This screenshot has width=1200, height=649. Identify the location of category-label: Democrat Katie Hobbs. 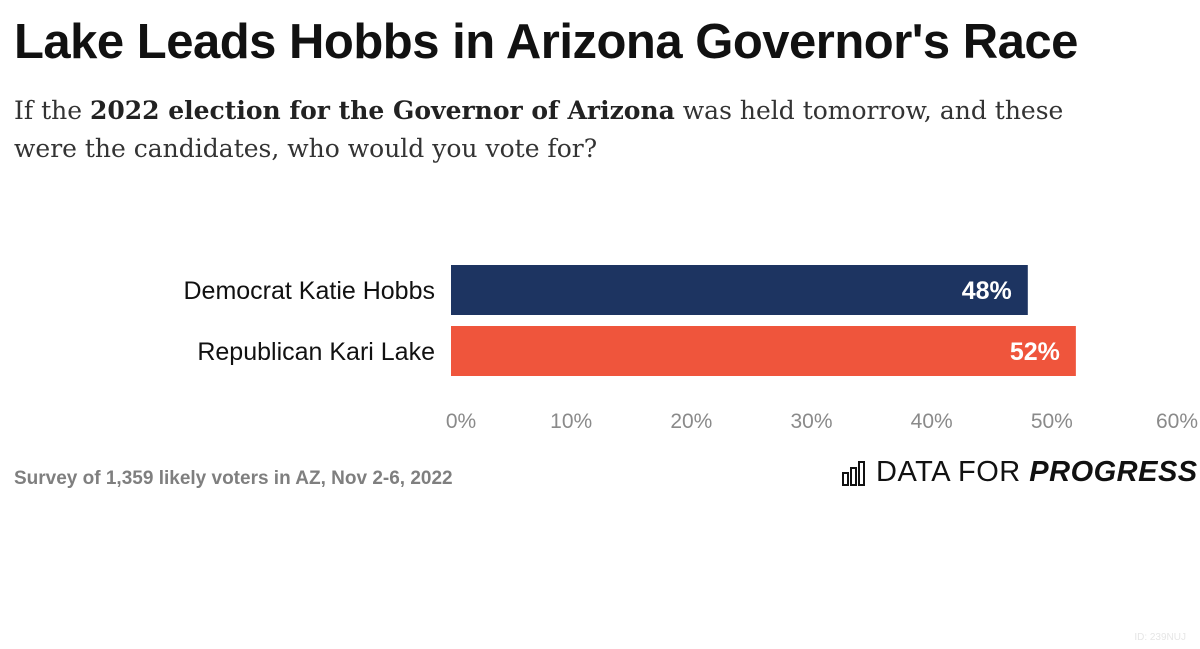
(309, 291).